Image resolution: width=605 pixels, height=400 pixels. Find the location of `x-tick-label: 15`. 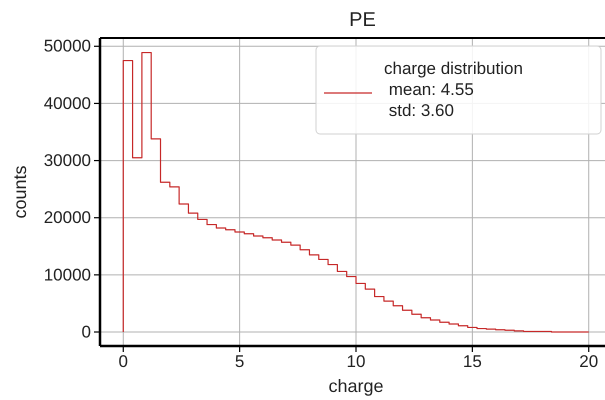

x-tick-label: 15 is located at coordinates (472, 362).